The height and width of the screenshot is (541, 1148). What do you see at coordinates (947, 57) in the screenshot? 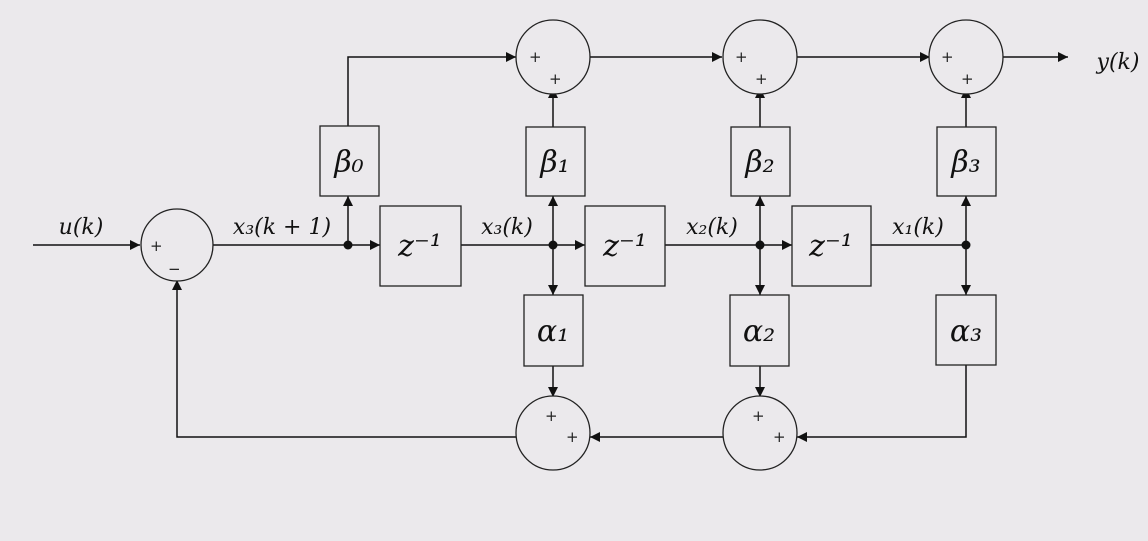
I see `top-summer-3-plus-left: +` at bounding box center [947, 57].